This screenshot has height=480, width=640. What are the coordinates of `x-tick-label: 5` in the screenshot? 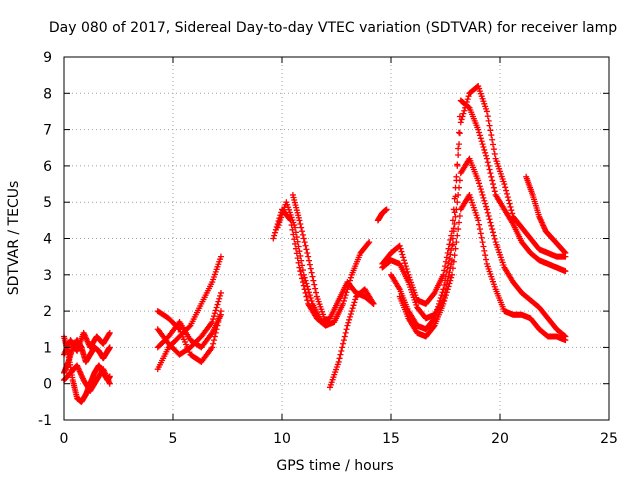 It's located at (173, 439).